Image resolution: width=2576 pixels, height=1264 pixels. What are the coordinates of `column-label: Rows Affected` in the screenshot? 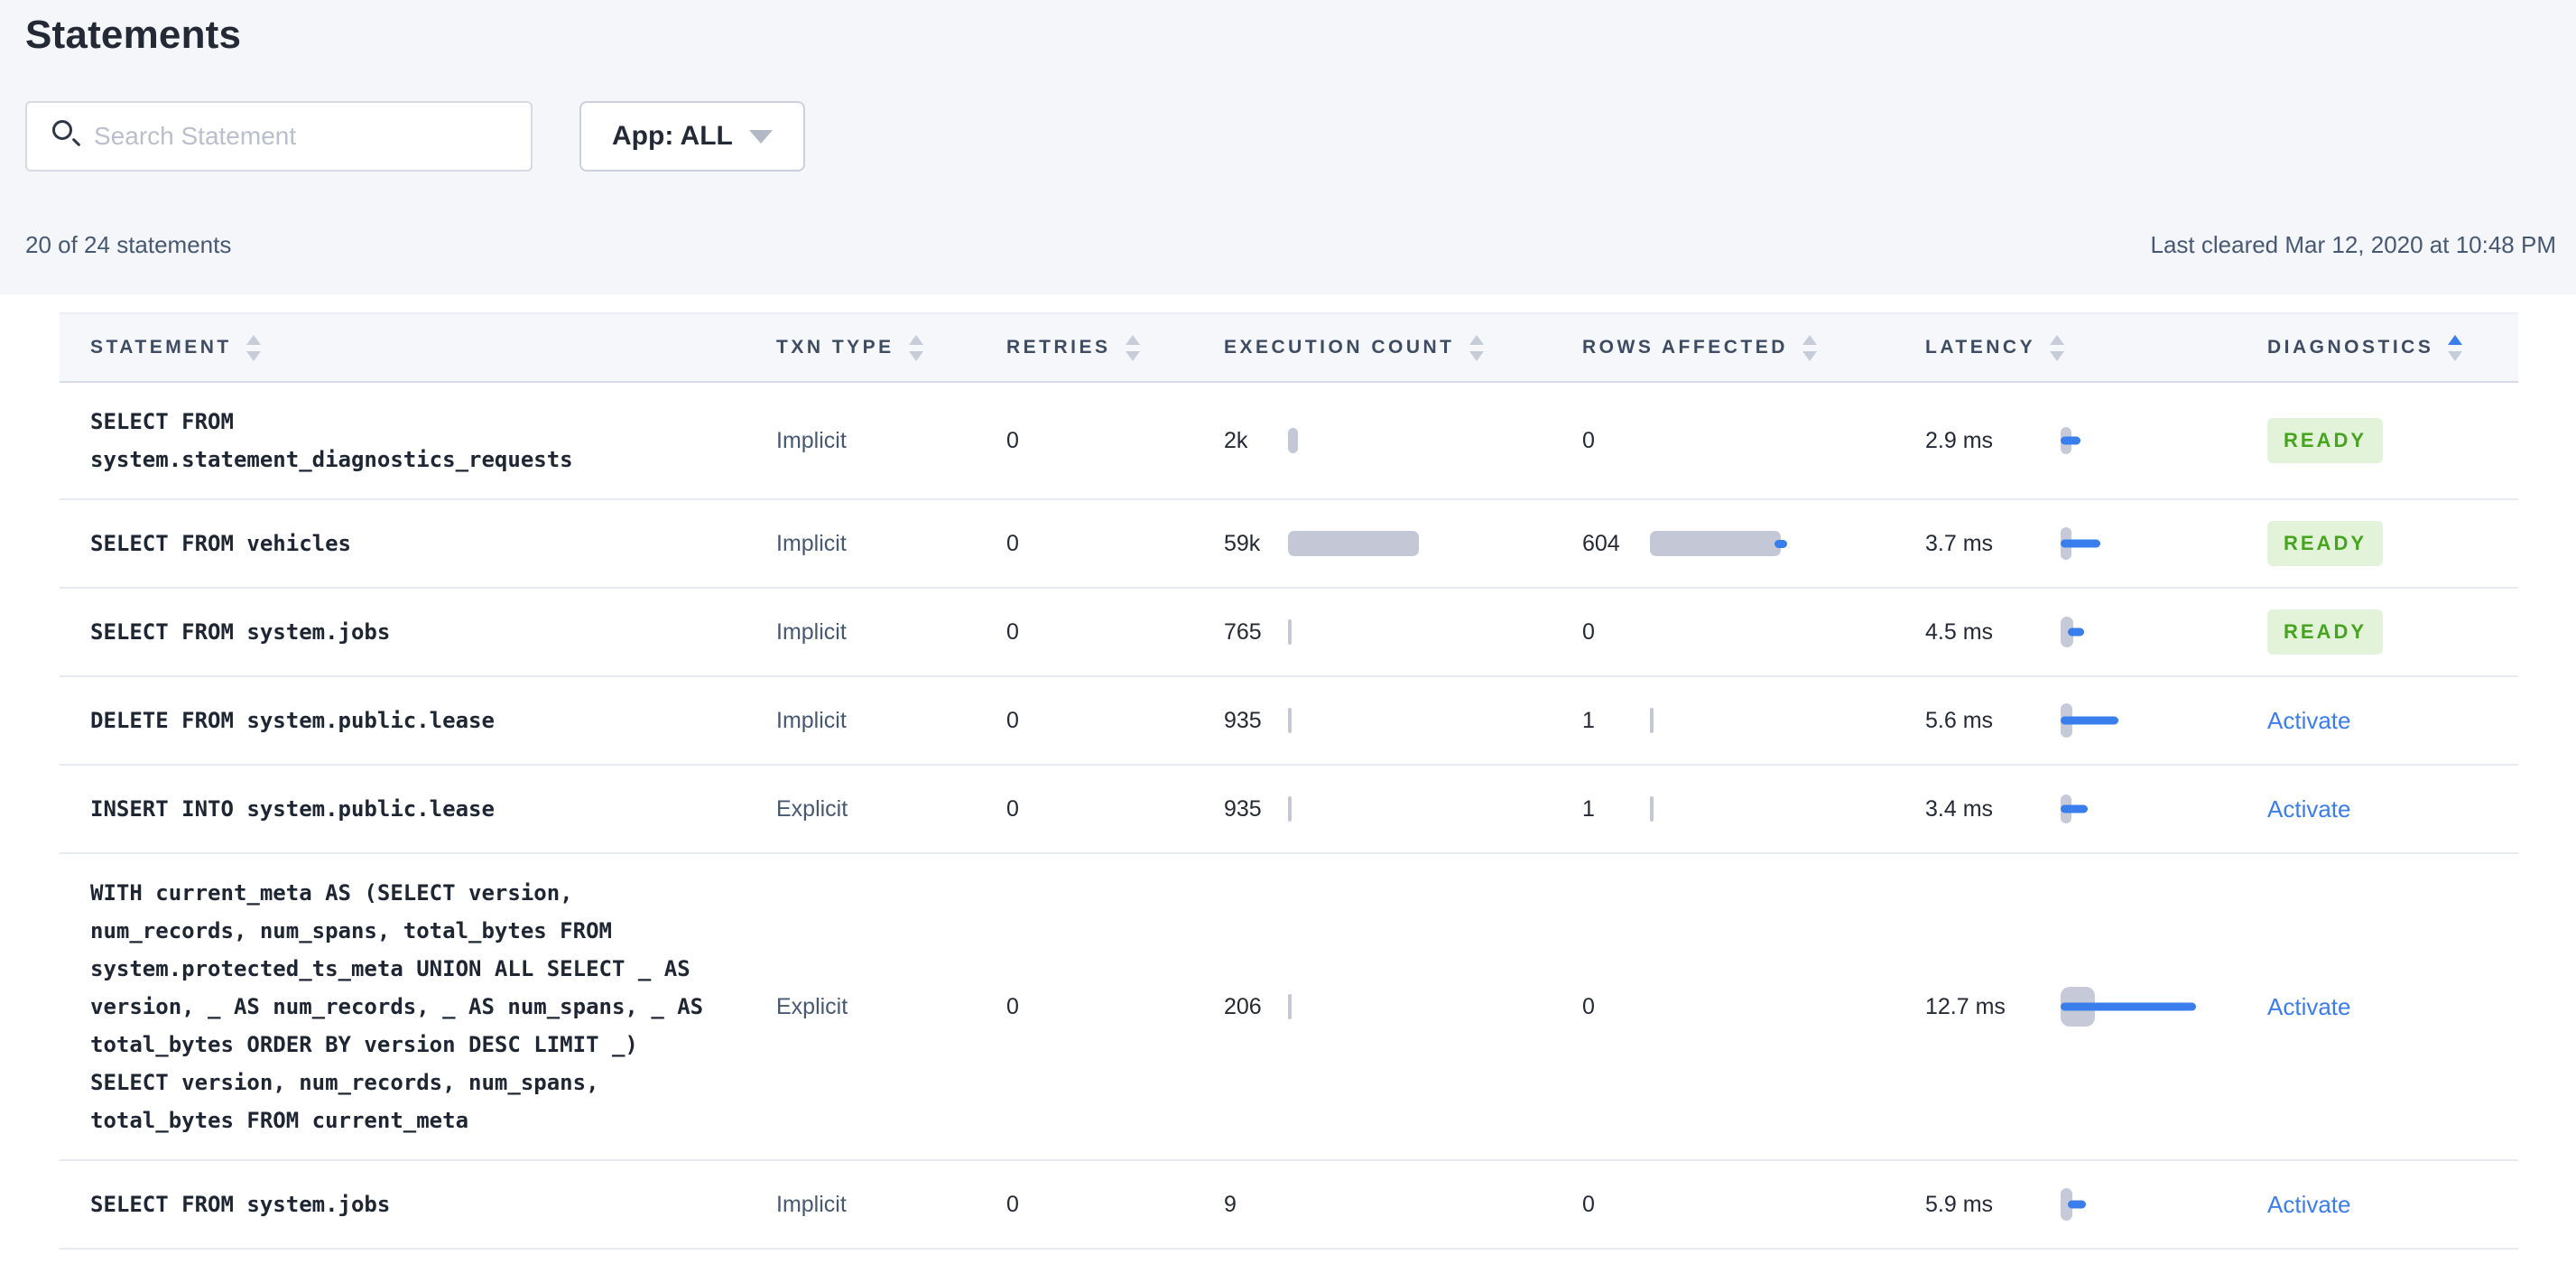 It's located at (1685, 347).